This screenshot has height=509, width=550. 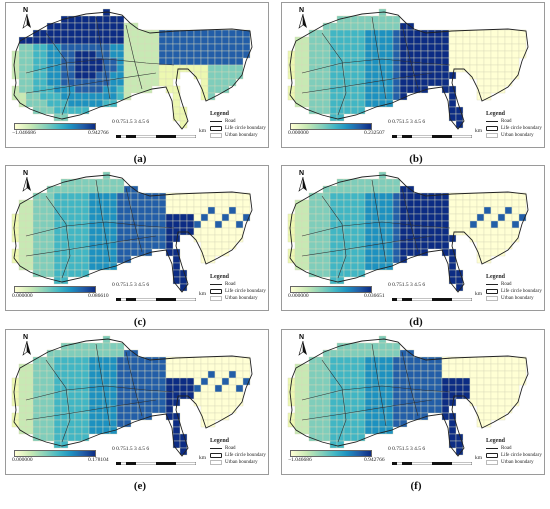 What do you see at coordinates (496, 114) in the screenshot?
I see `legend-title: Legend` at bounding box center [496, 114].